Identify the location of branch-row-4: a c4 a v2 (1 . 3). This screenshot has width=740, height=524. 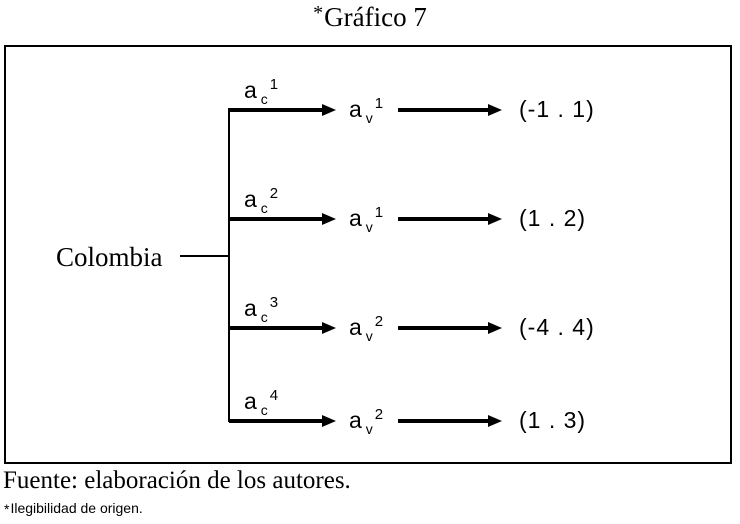
(370, 421).